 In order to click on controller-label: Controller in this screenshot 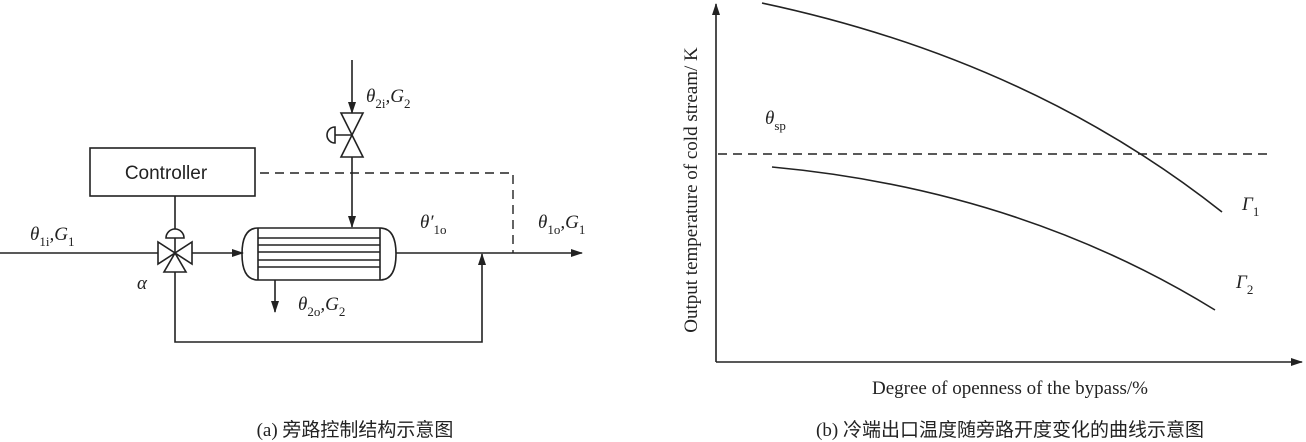, I will do `click(166, 173)`.